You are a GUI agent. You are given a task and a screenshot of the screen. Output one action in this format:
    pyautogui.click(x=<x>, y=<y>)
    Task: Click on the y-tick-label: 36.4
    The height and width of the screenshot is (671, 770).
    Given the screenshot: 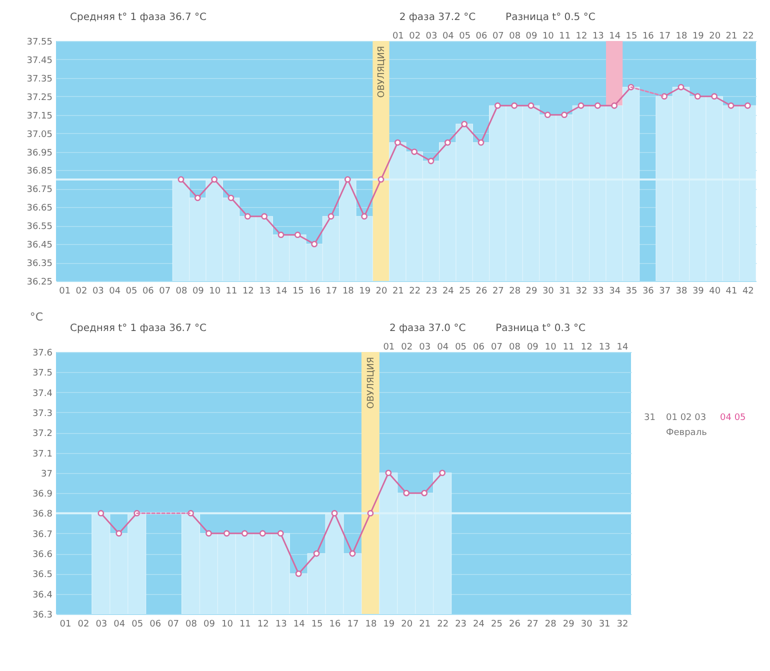 What is the action you would take?
    pyautogui.click(x=42, y=595)
    